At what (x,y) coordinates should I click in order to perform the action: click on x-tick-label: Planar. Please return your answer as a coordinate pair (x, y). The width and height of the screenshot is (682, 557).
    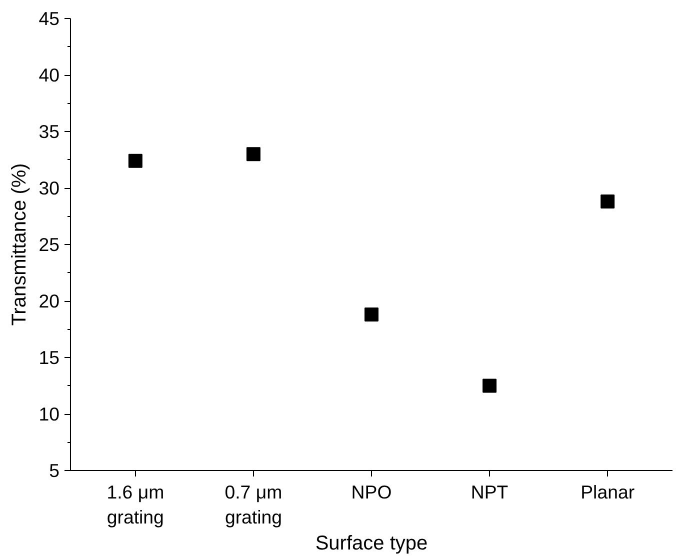
    Looking at the image, I should click on (607, 492).